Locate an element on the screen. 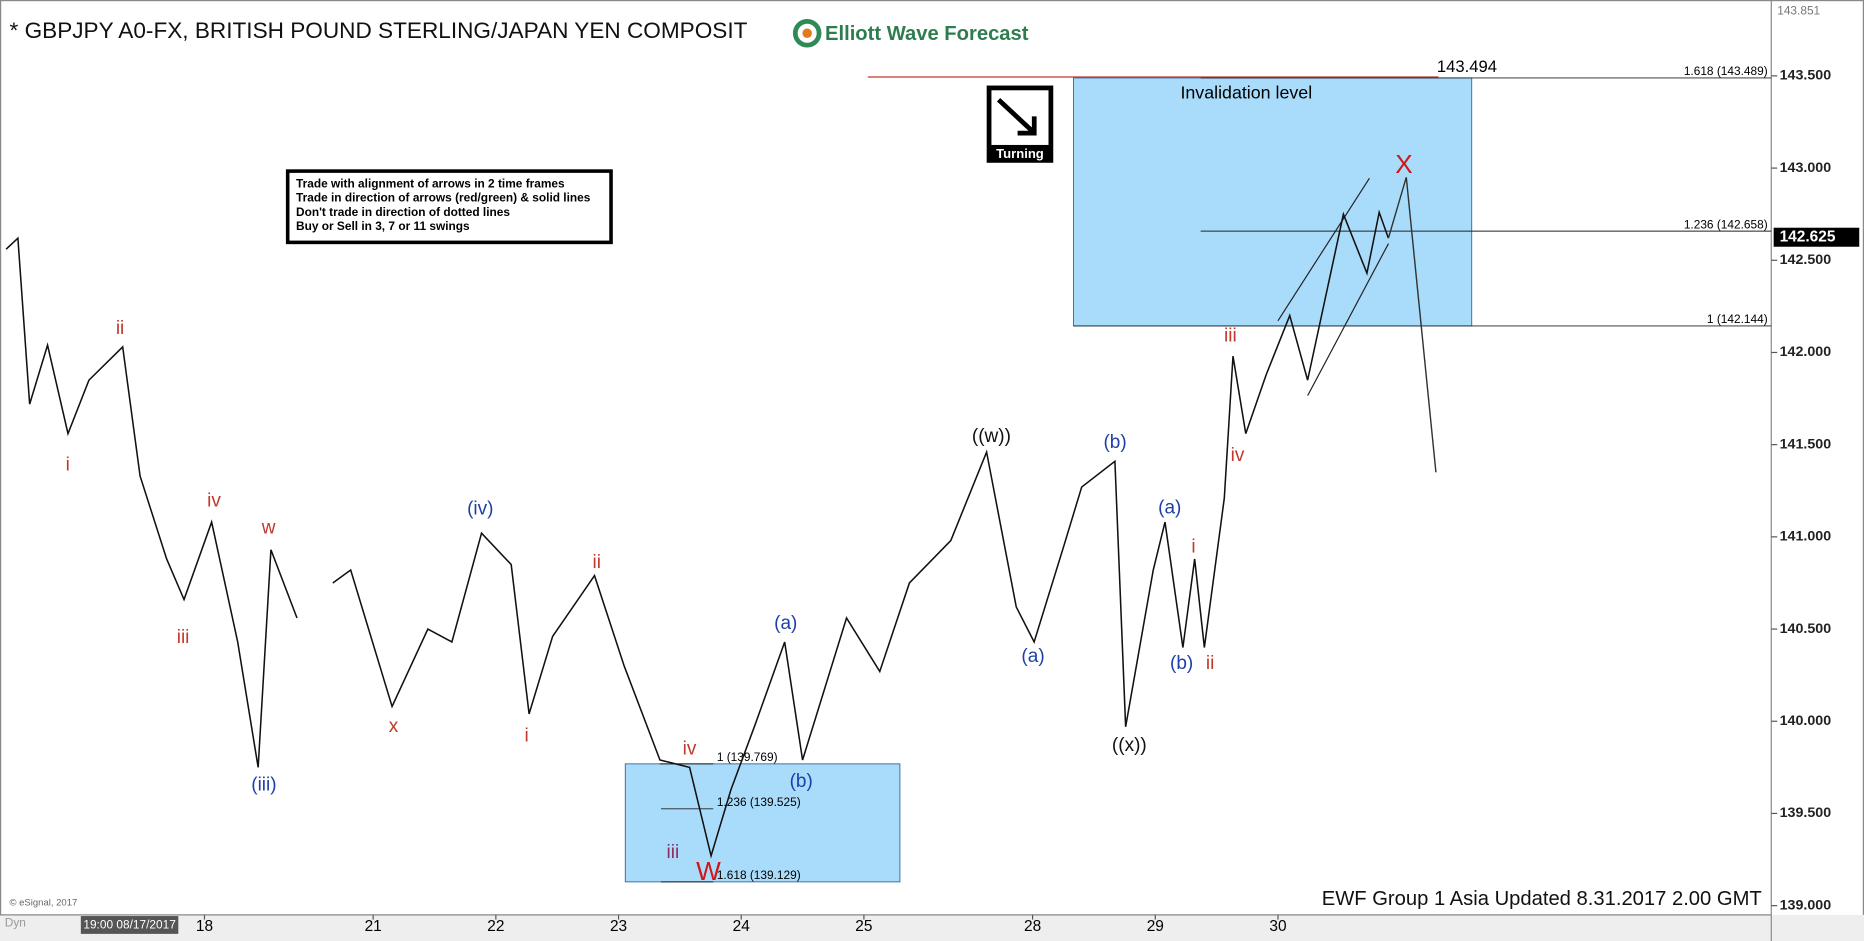 The height and width of the screenshot is (941, 1864). turning-icon: Turning is located at coordinates (1020, 124).